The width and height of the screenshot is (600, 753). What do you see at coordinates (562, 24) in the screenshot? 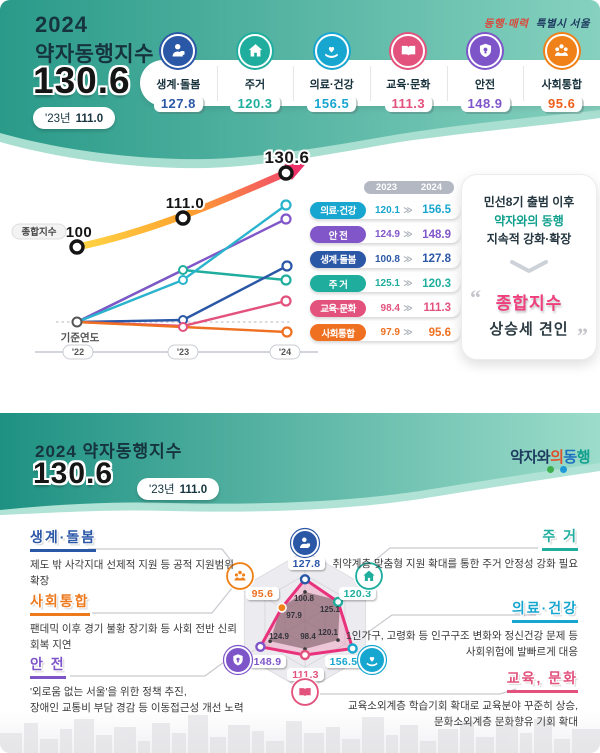
I see `slogan-part-navy: 특별시 서울` at bounding box center [562, 24].